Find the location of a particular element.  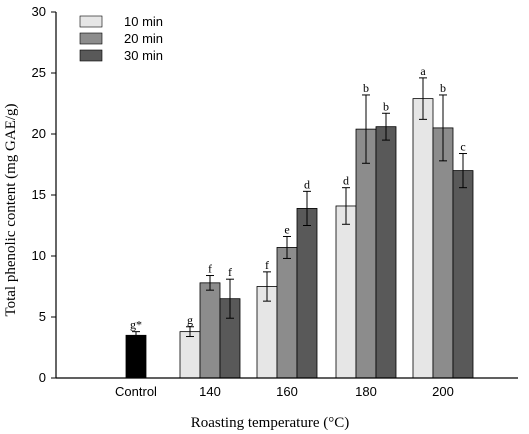

y-tick-label: 25 is located at coordinates (39, 72).